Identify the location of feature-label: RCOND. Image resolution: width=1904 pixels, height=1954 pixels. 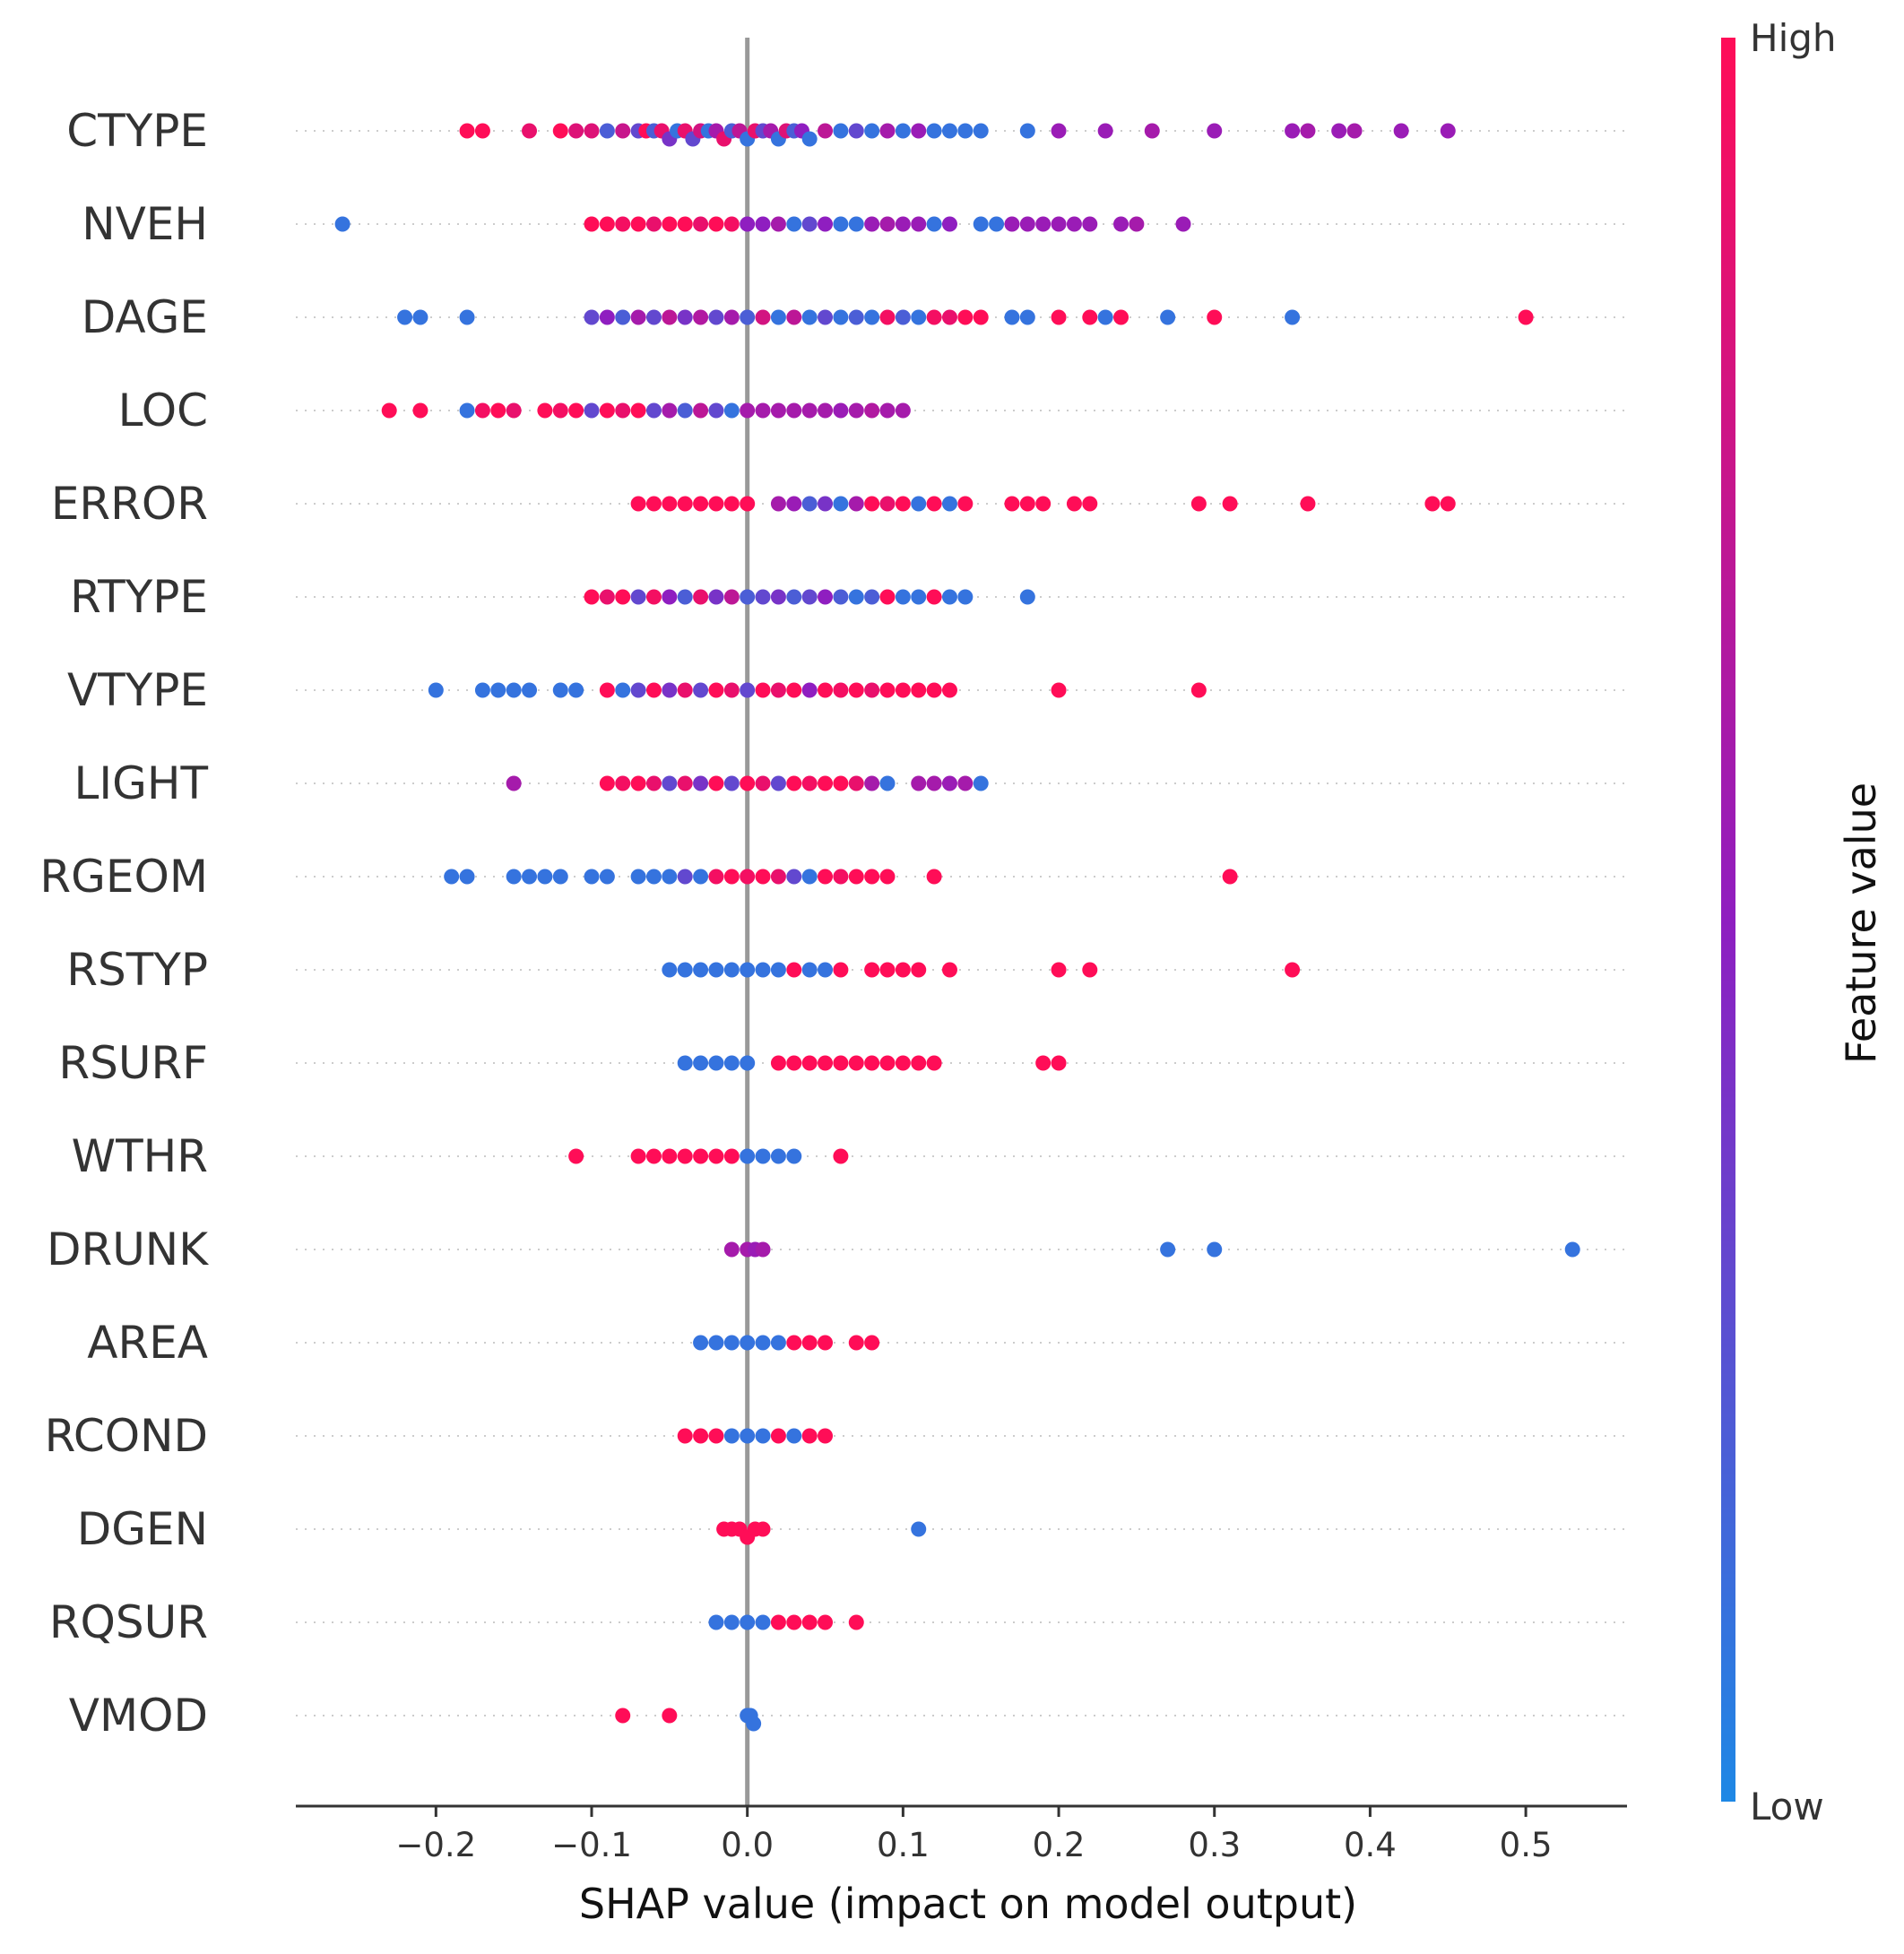
(127, 1436).